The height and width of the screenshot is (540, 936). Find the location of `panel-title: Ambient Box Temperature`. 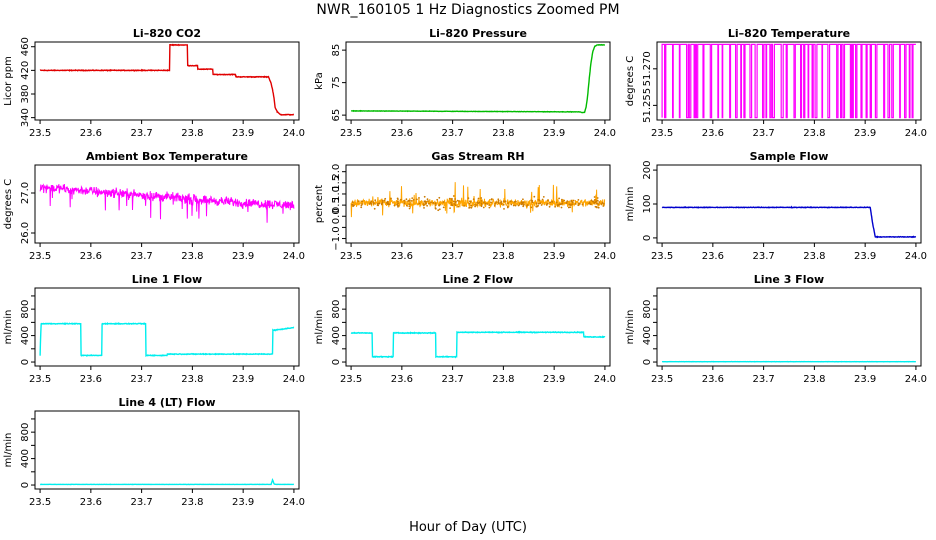

panel-title: Ambient Box Temperature is located at coordinates (167, 156).